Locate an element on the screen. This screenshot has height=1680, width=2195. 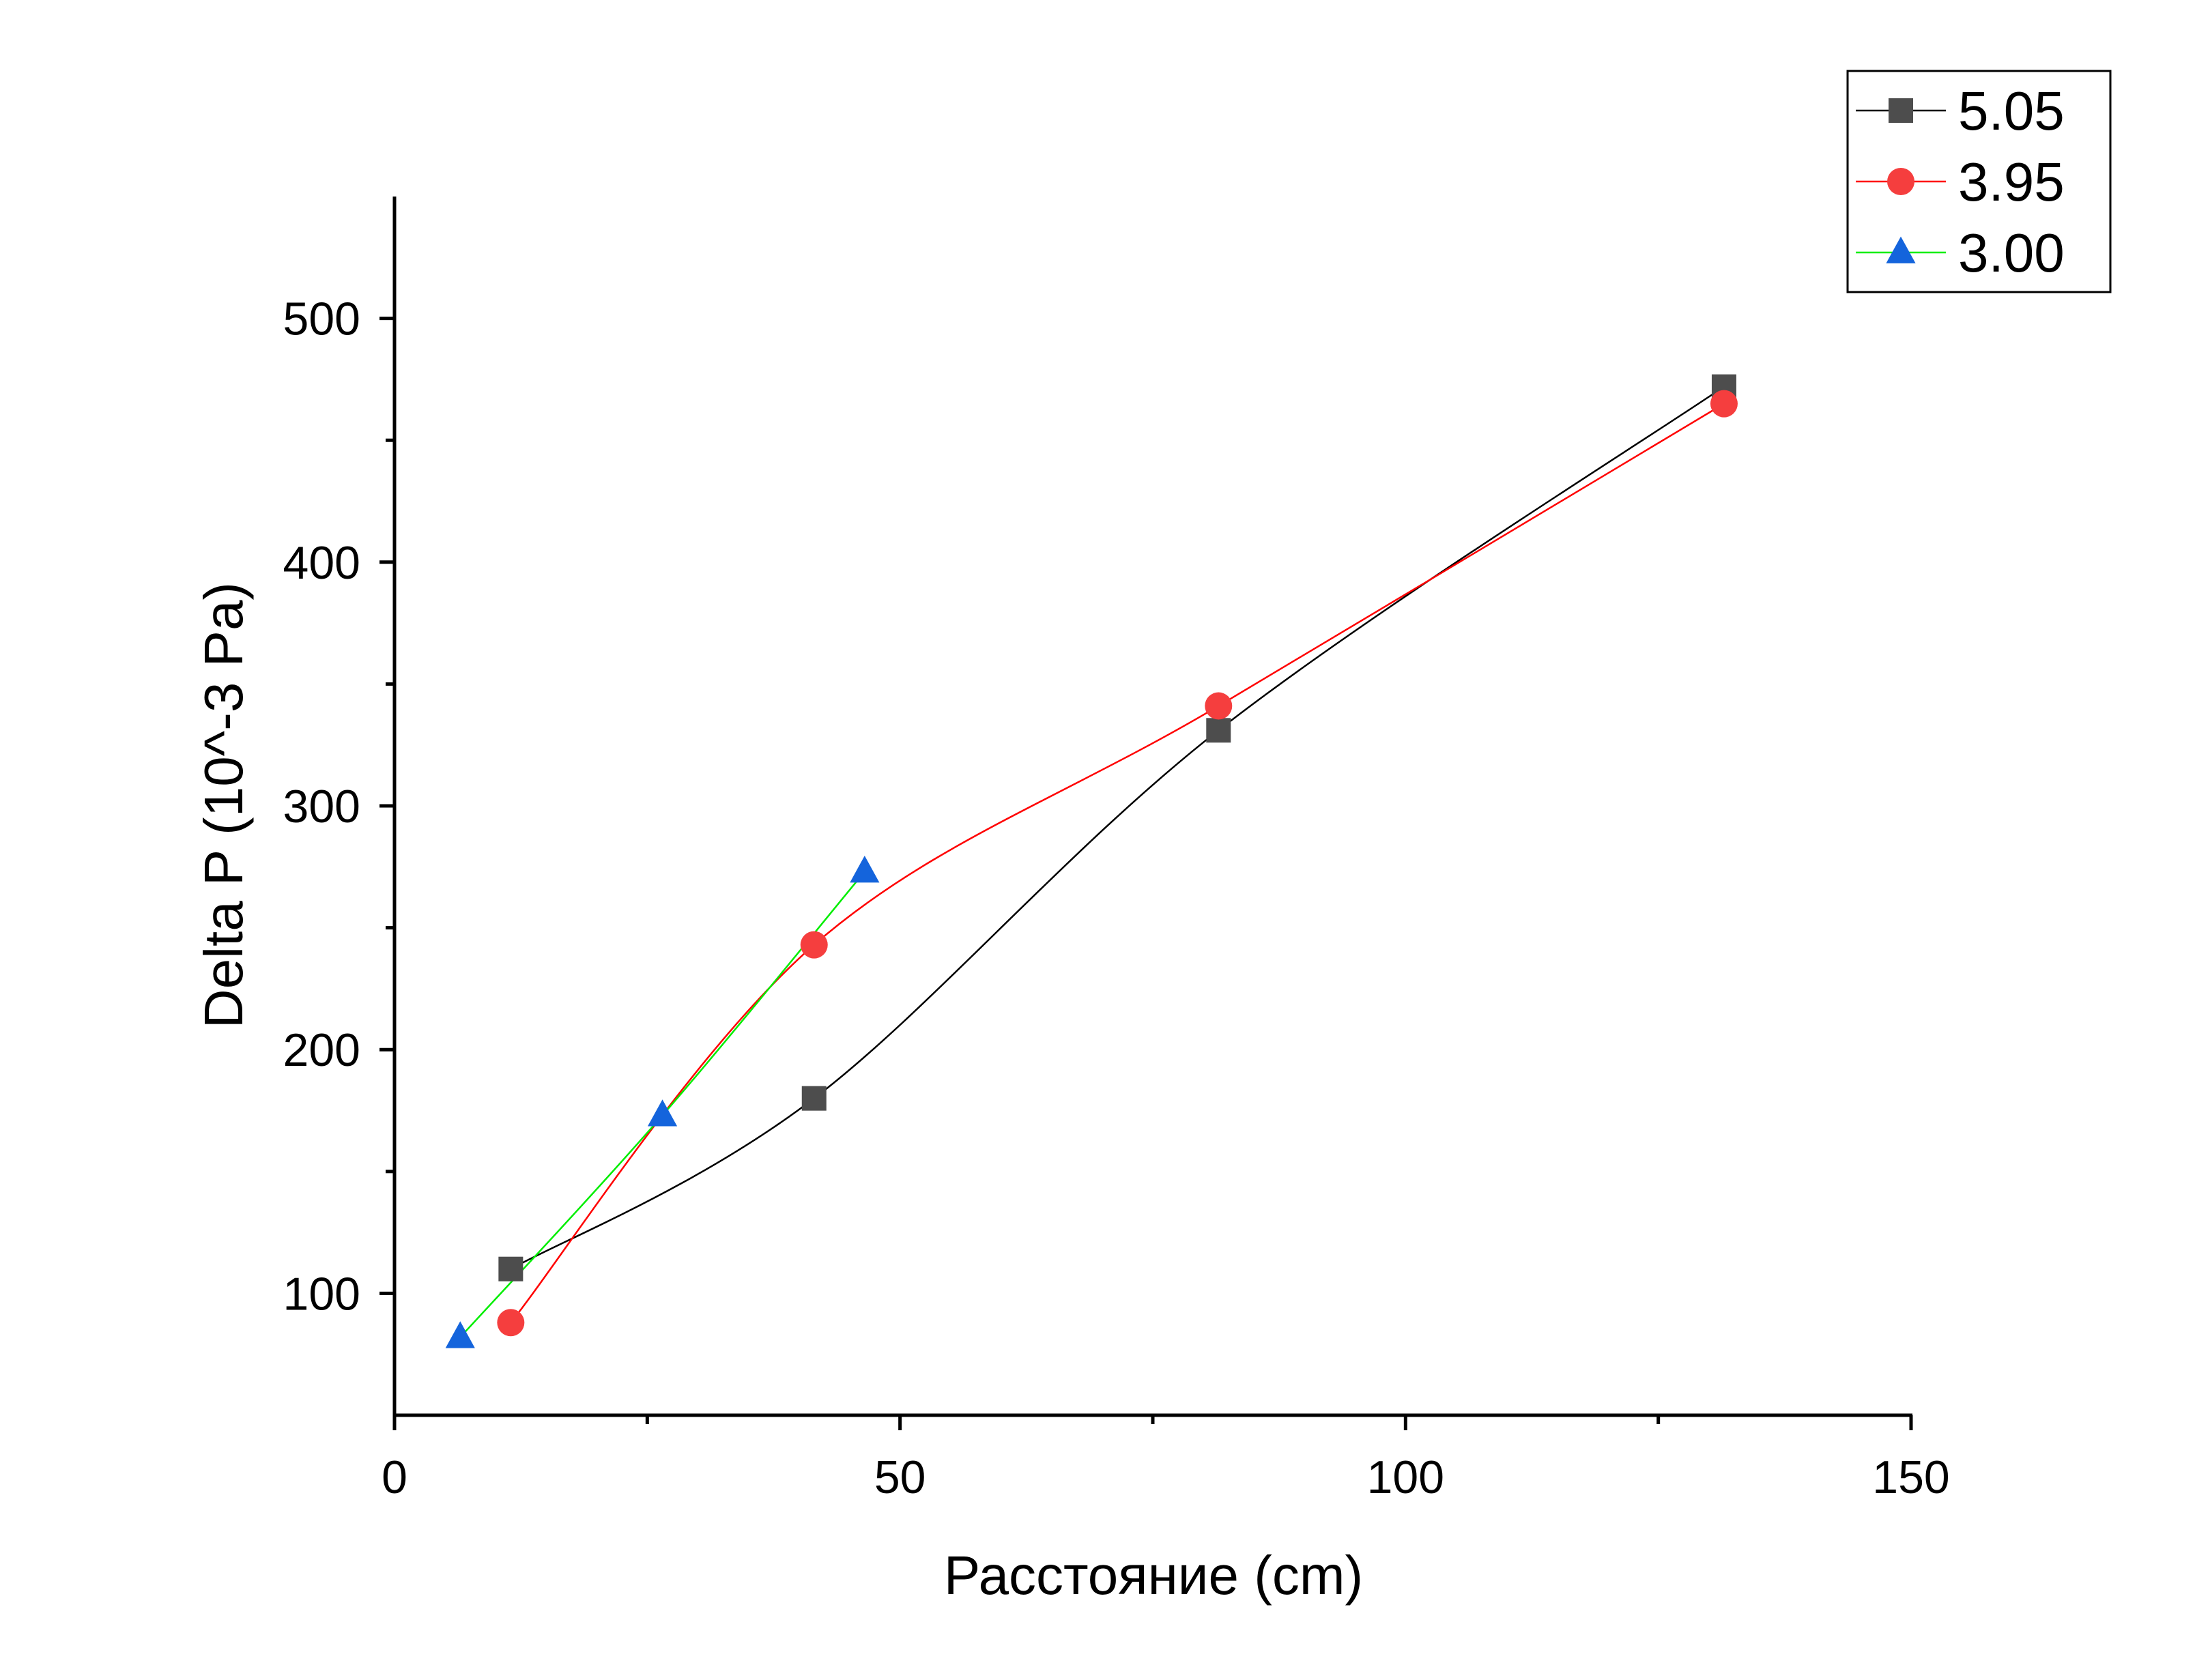
x-tick-label: 0 is located at coordinates (394, 1477).